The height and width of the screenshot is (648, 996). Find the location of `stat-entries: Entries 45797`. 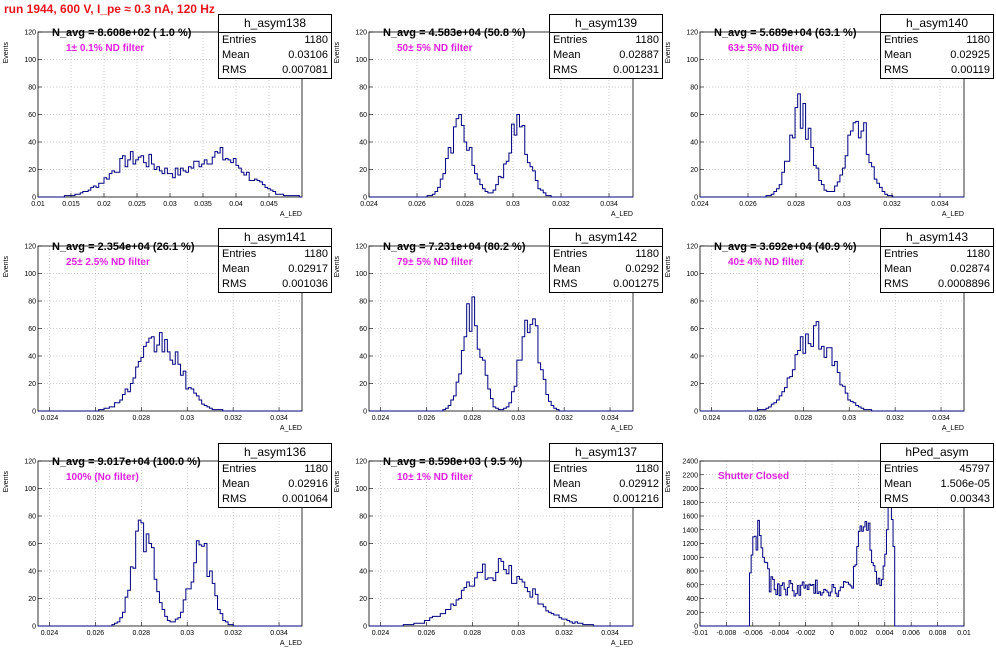

stat-entries: Entries 45797 is located at coordinates (937, 469).